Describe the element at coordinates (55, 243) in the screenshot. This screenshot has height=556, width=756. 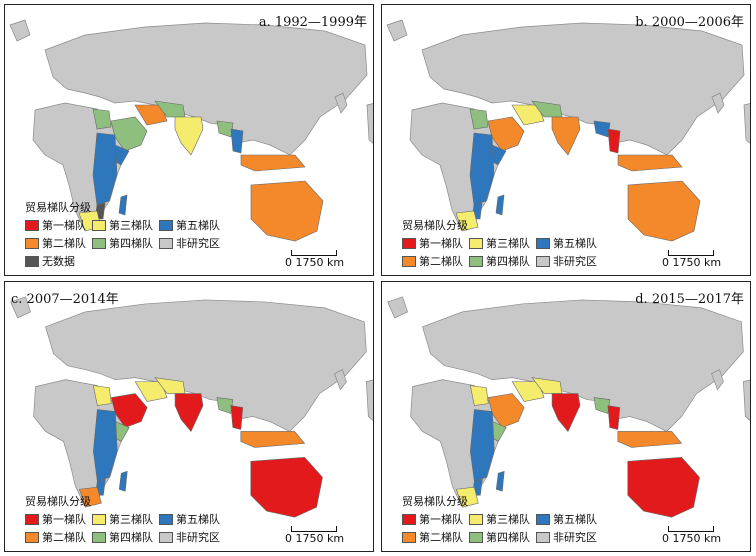
I see `legend-item: 第二梯队` at that location.